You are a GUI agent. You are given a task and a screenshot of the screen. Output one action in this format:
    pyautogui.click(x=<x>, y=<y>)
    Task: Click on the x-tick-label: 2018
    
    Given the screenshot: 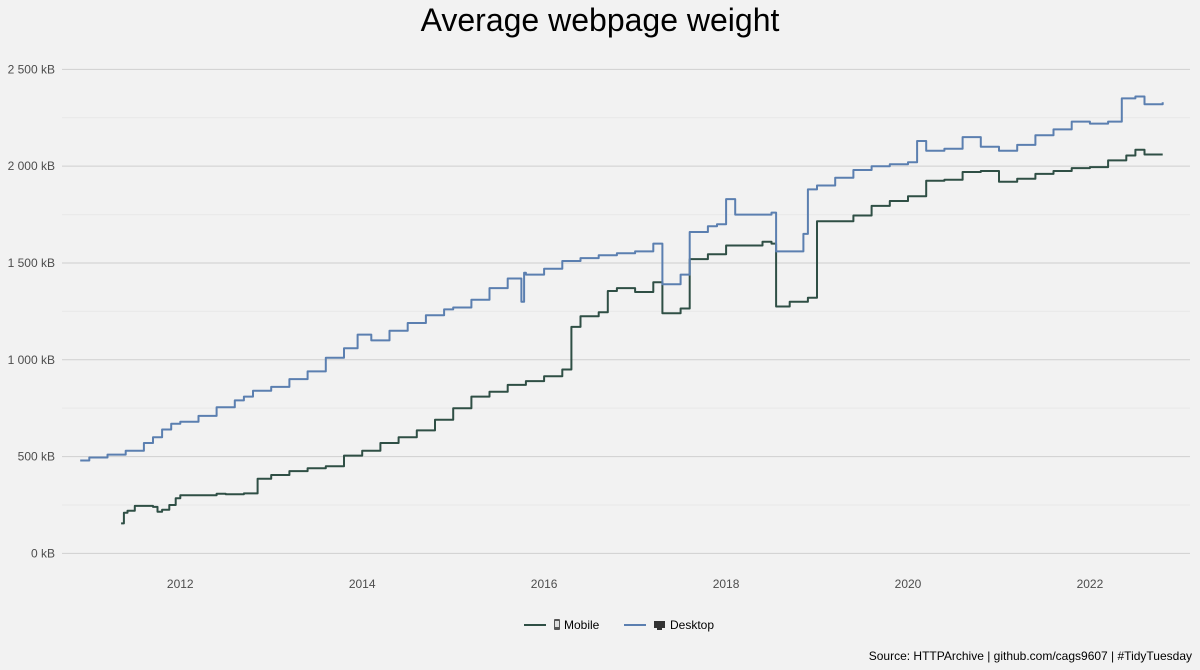 What is the action you would take?
    pyautogui.click(x=726, y=584)
    